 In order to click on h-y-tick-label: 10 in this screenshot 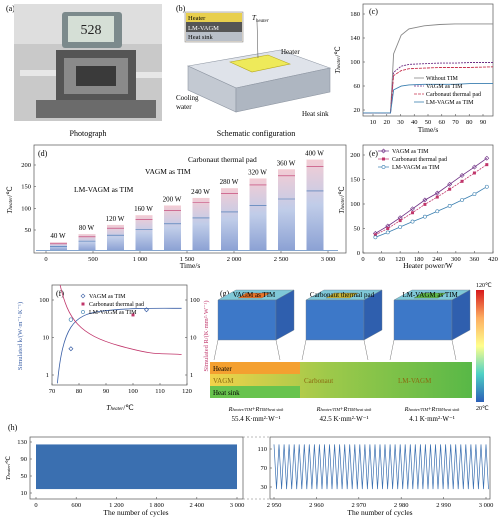, I will do `click(24, 493)`.